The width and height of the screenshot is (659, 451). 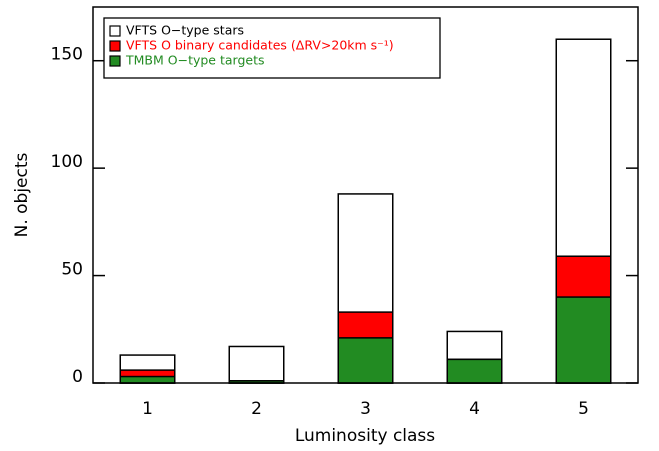 I want to click on x-tick-label: 4, so click(x=474, y=409).